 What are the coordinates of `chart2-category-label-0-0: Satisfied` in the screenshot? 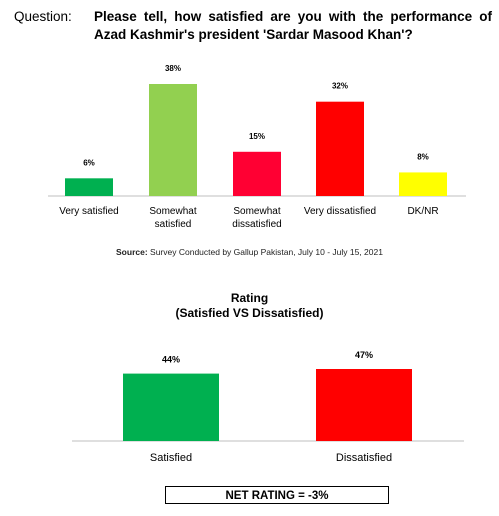 It's located at (171, 458).